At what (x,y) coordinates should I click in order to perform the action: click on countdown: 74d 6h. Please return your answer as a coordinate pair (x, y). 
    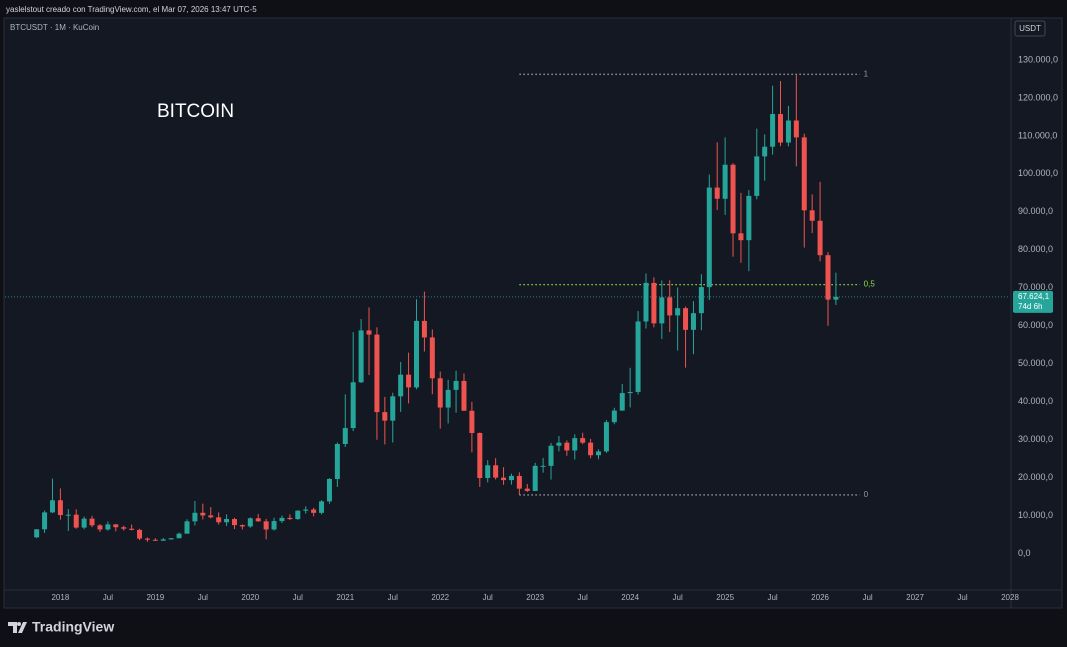
    Looking at the image, I should click on (1030, 306).